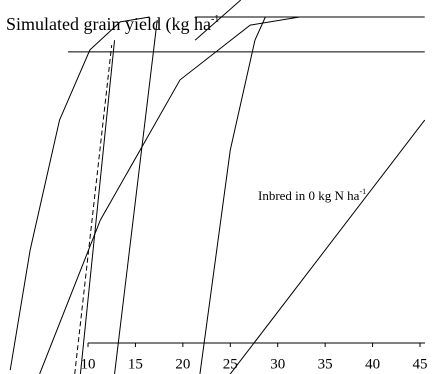  Describe the element at coordinates (135, 364) in the screenshot. I see `x-tick-label: 15` at that location.